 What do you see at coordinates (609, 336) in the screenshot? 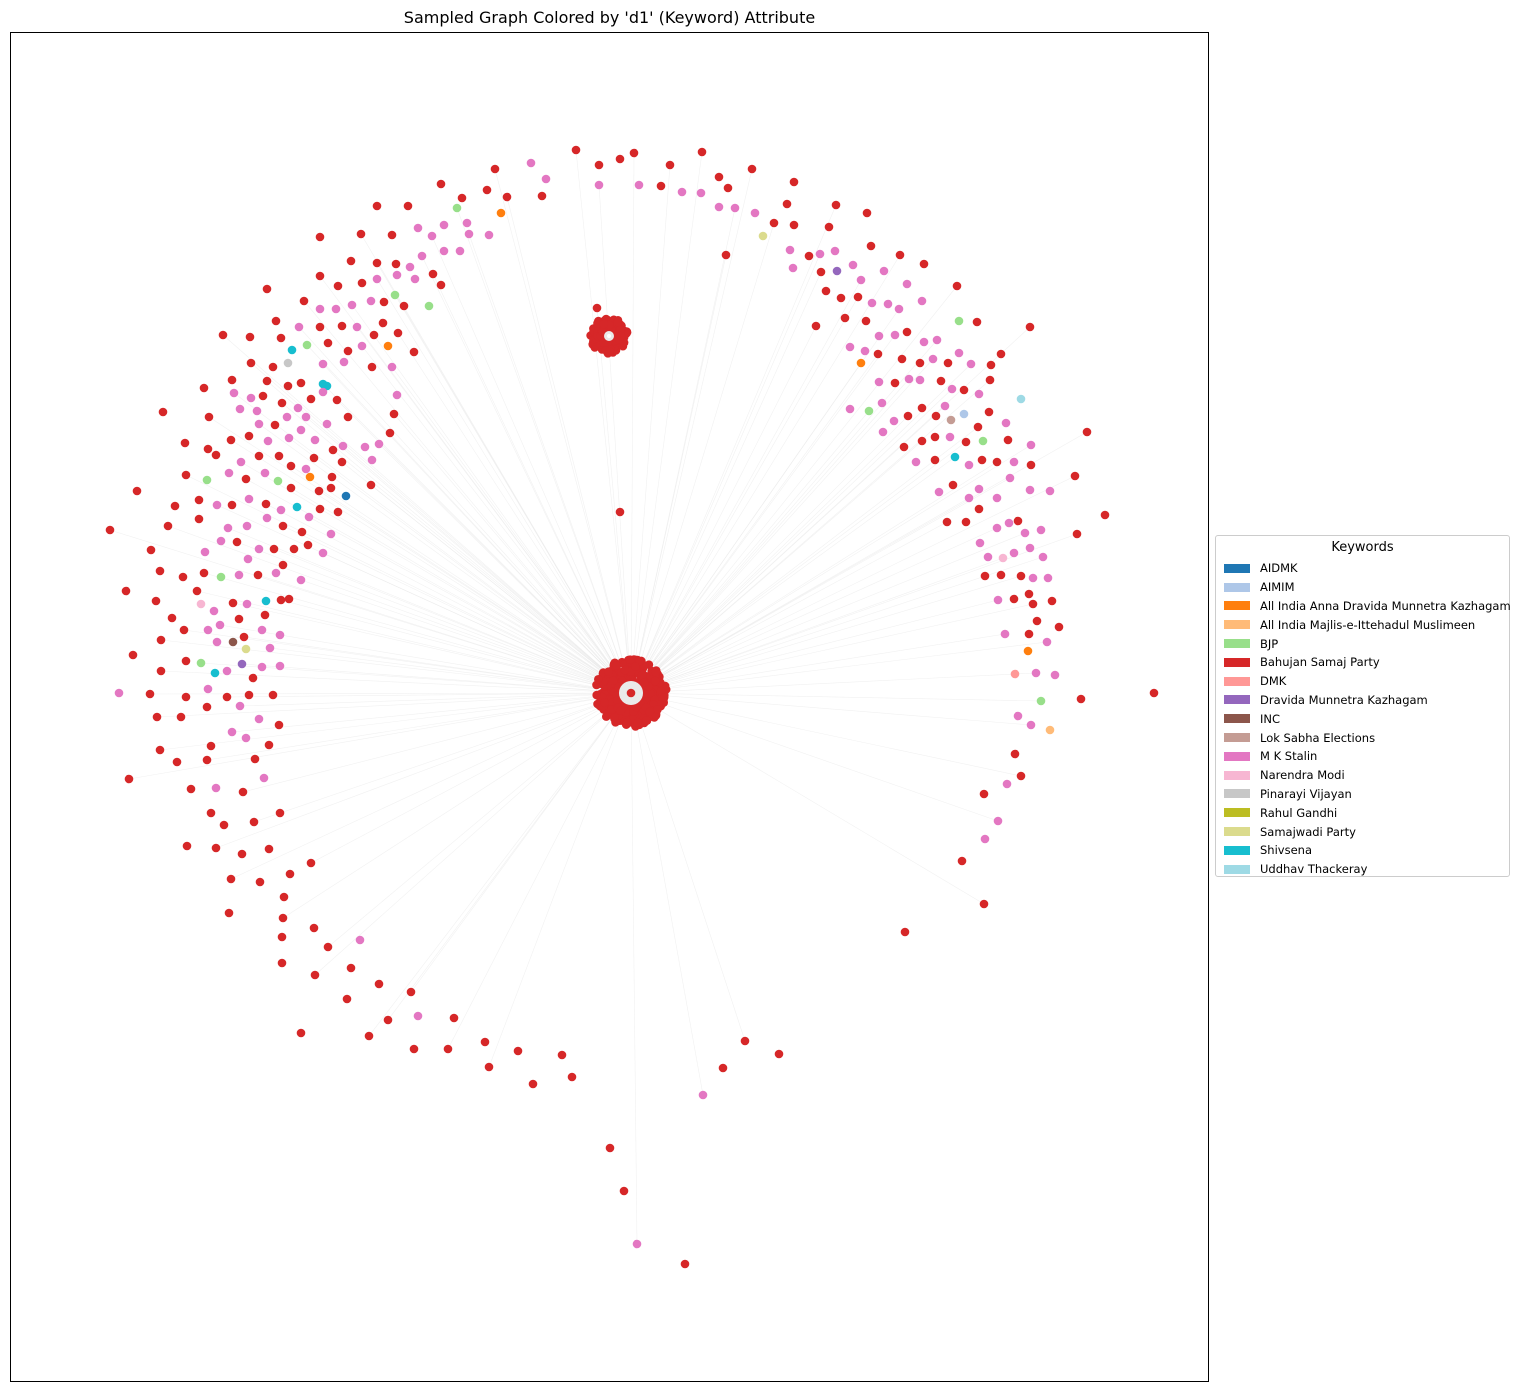
I see `hub-cluster` at bounding box center [609, 336].